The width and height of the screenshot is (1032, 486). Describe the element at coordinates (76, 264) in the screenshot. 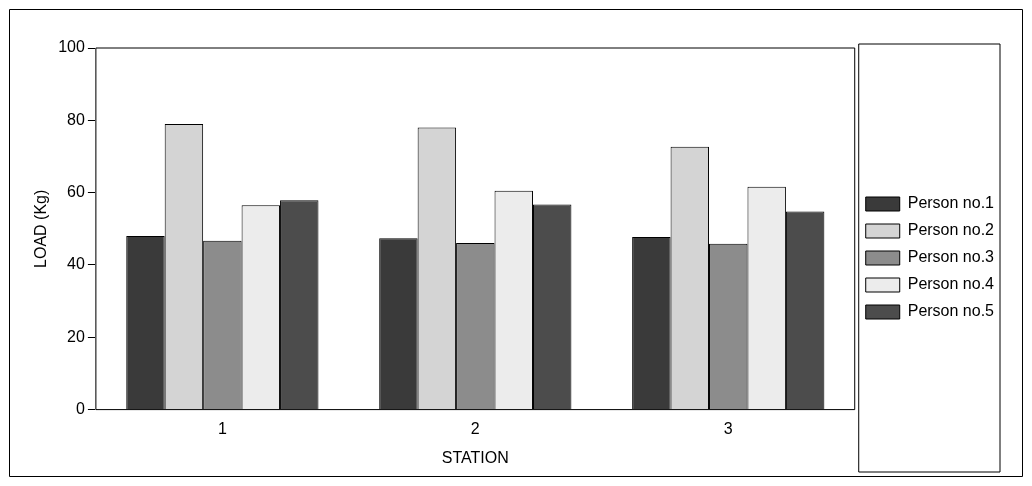

I see `y-tick-label: 40` at that location.